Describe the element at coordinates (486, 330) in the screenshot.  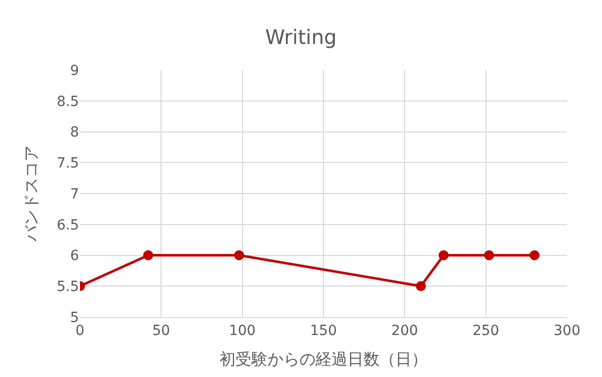
I see `x-tick-label: 250` at that location.